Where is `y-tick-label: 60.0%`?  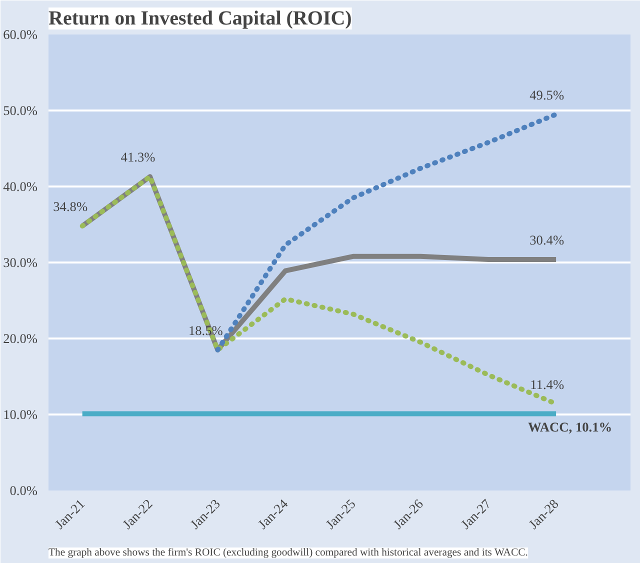 y-tick-label: 60.0% is located at coordinates (20, 34).